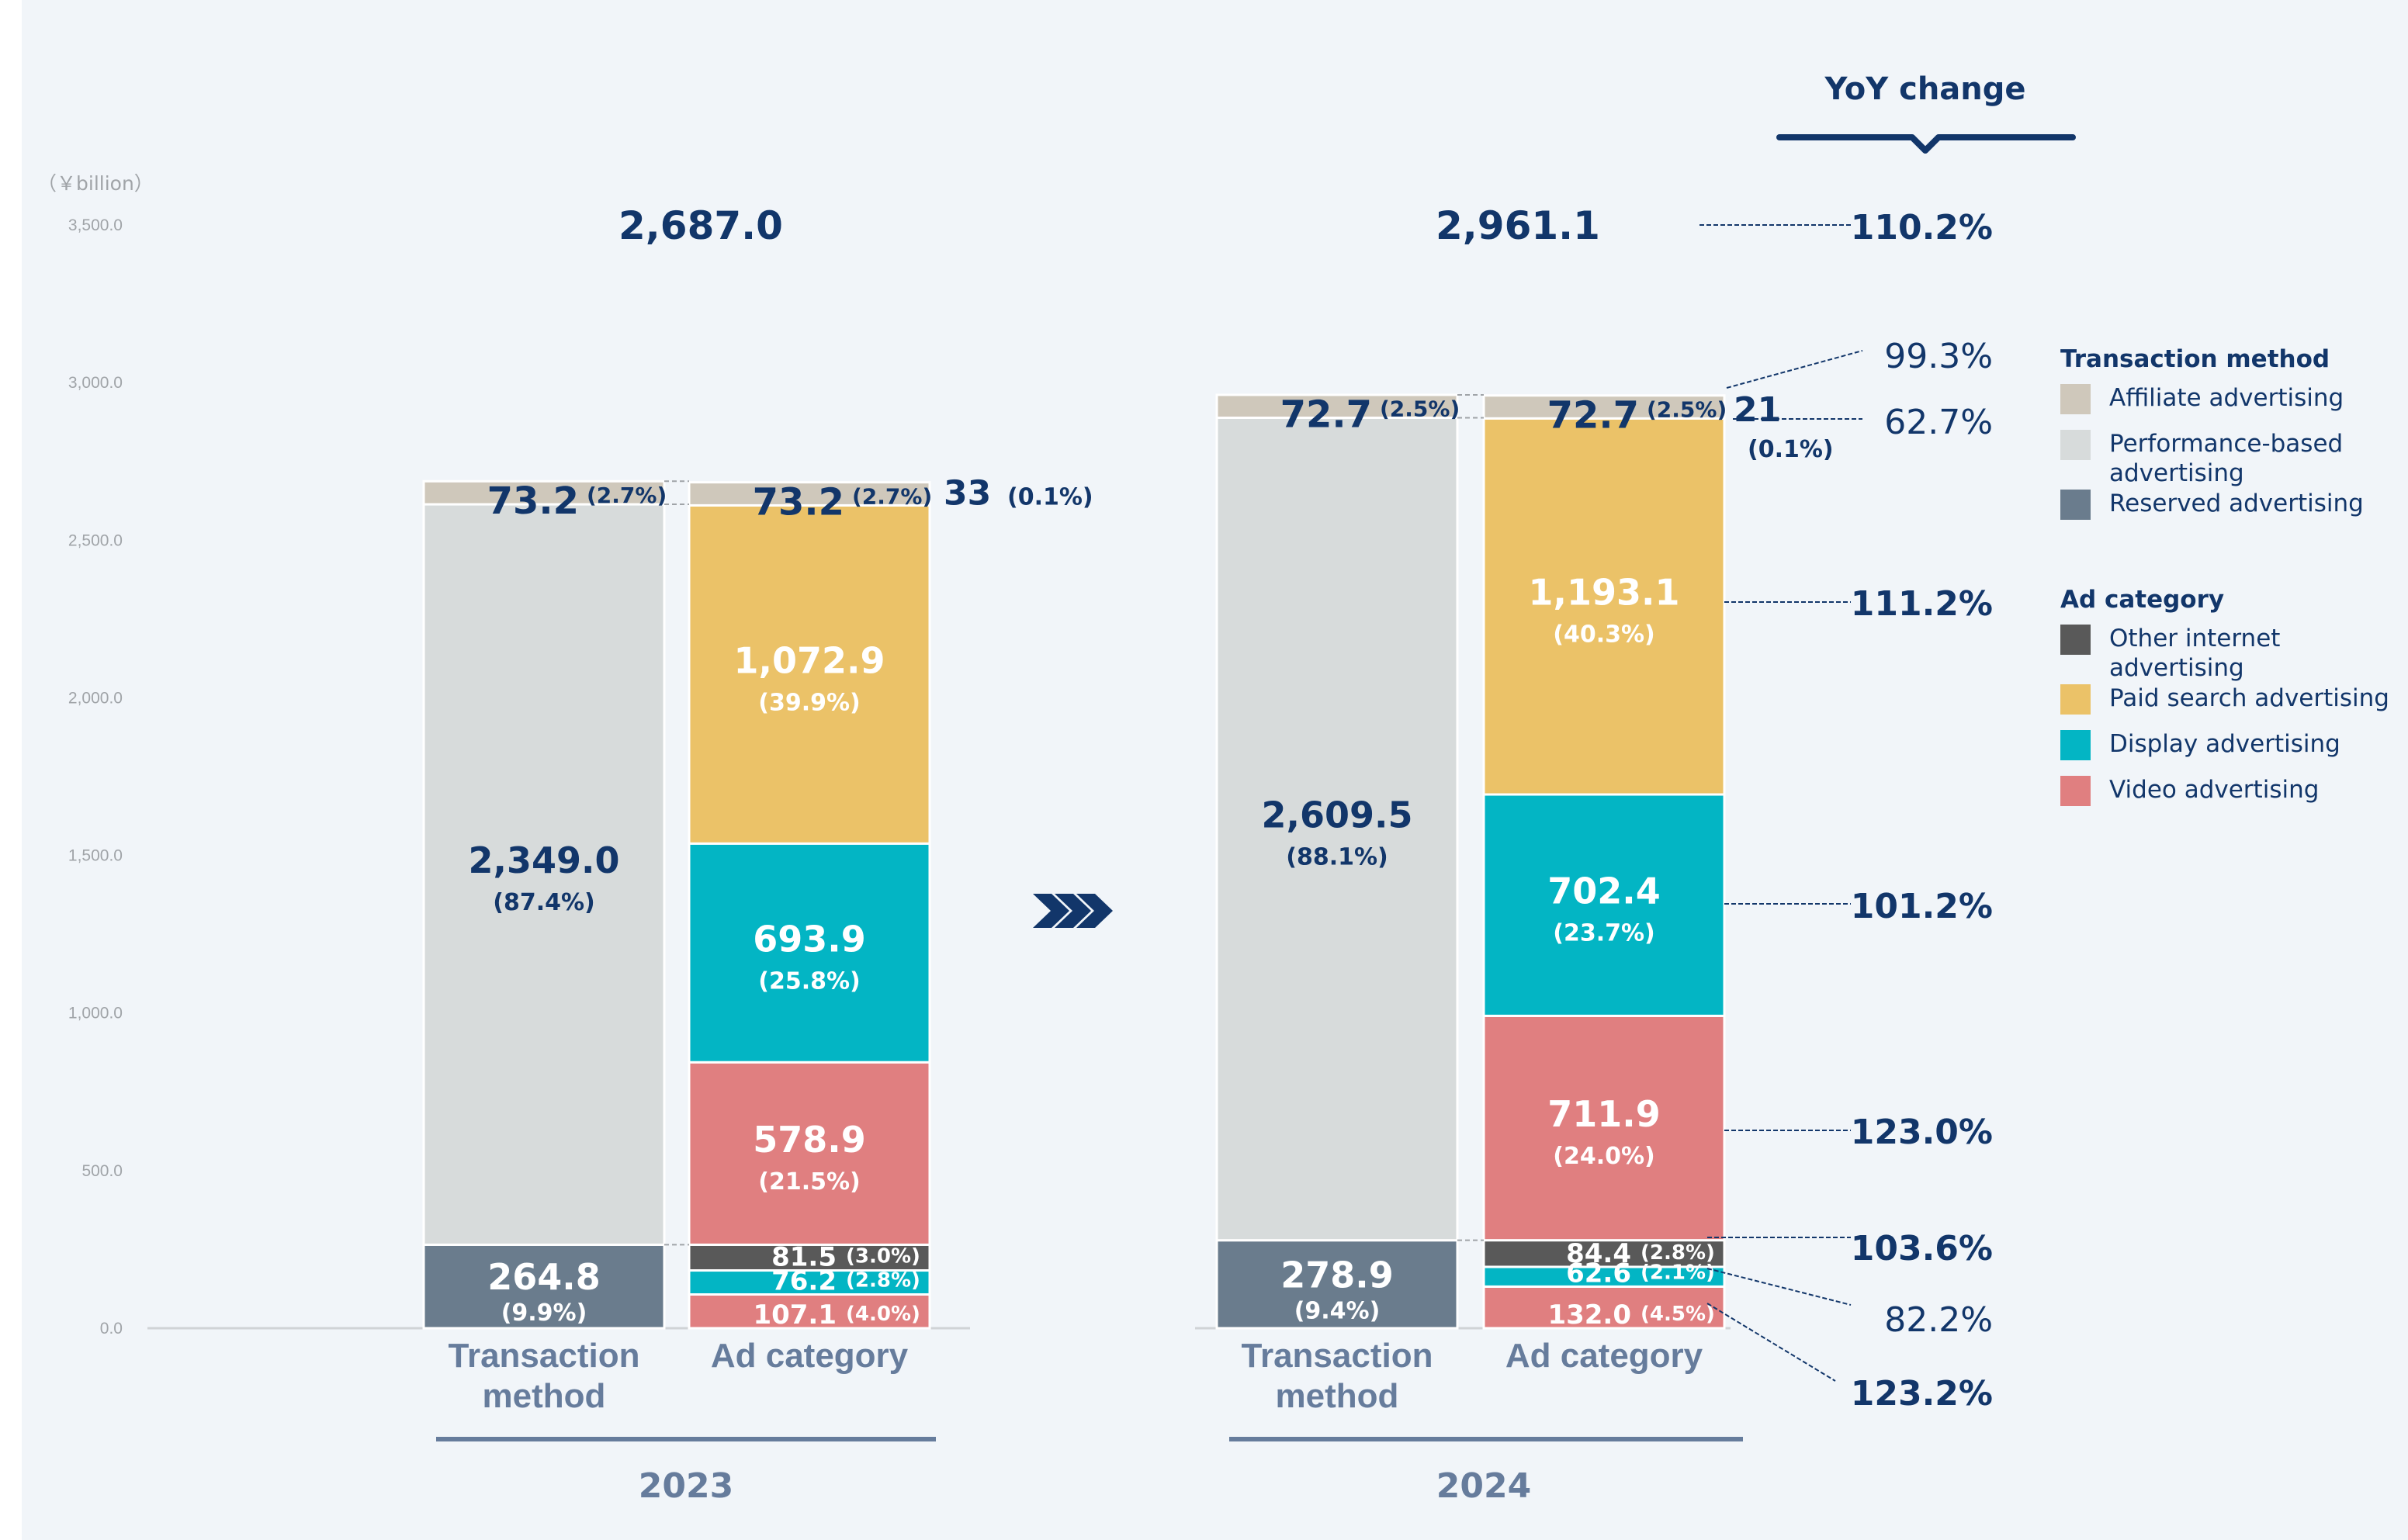  I want to click on data-label-share: (24.0%), so click(1604, 1156).